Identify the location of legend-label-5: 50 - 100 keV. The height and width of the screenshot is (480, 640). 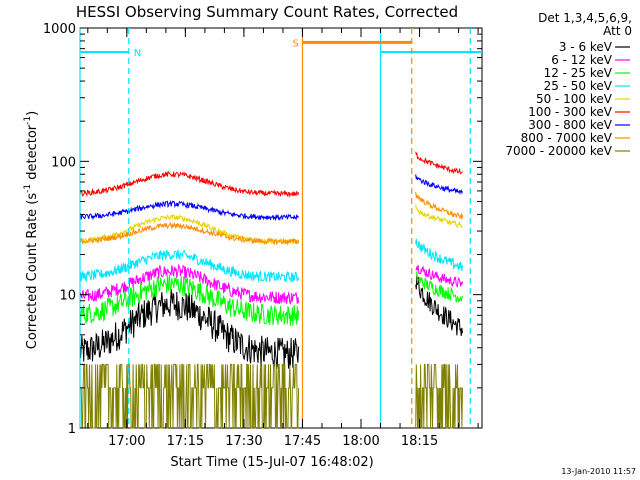
(574, 99).